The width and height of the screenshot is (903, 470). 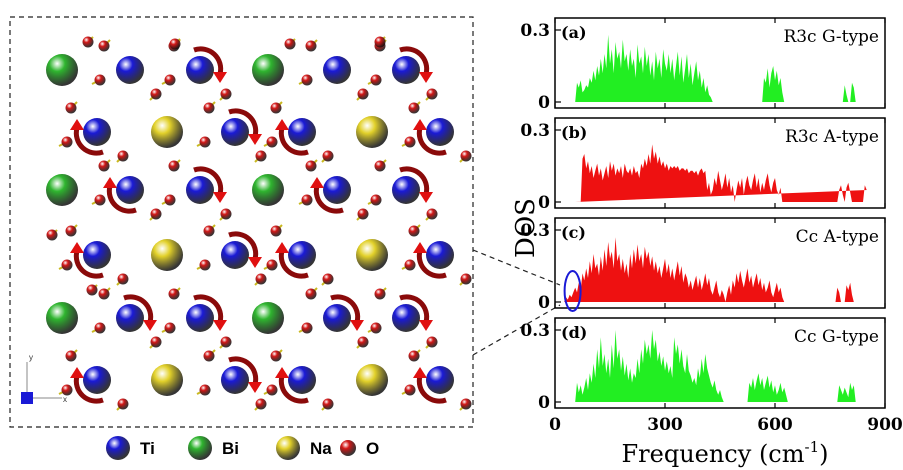 What do you see at coordinates (713, 454) in the screenshot?
I see `x-axis-label-main: Frequency (cm` at bounding box center [713, 454].